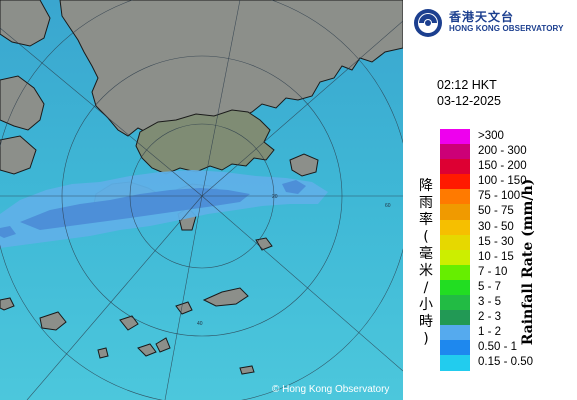  I want to click on legend-title-zh-char: 降, so click(426, 186).